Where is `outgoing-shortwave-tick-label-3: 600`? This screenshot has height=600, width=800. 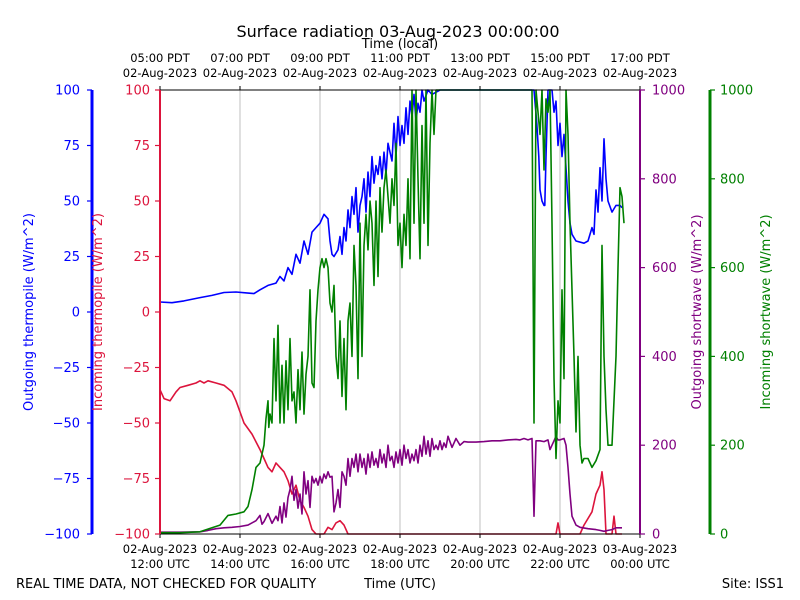
outgoing-shortwave-tick-label-3: 600 is located at coordinates (664, 268).